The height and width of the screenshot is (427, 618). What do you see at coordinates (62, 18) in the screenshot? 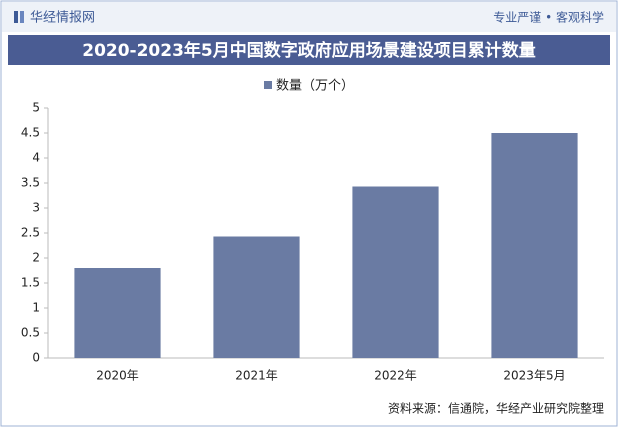
I see `brand: 华经情报网` at bounding box center [62, 18].